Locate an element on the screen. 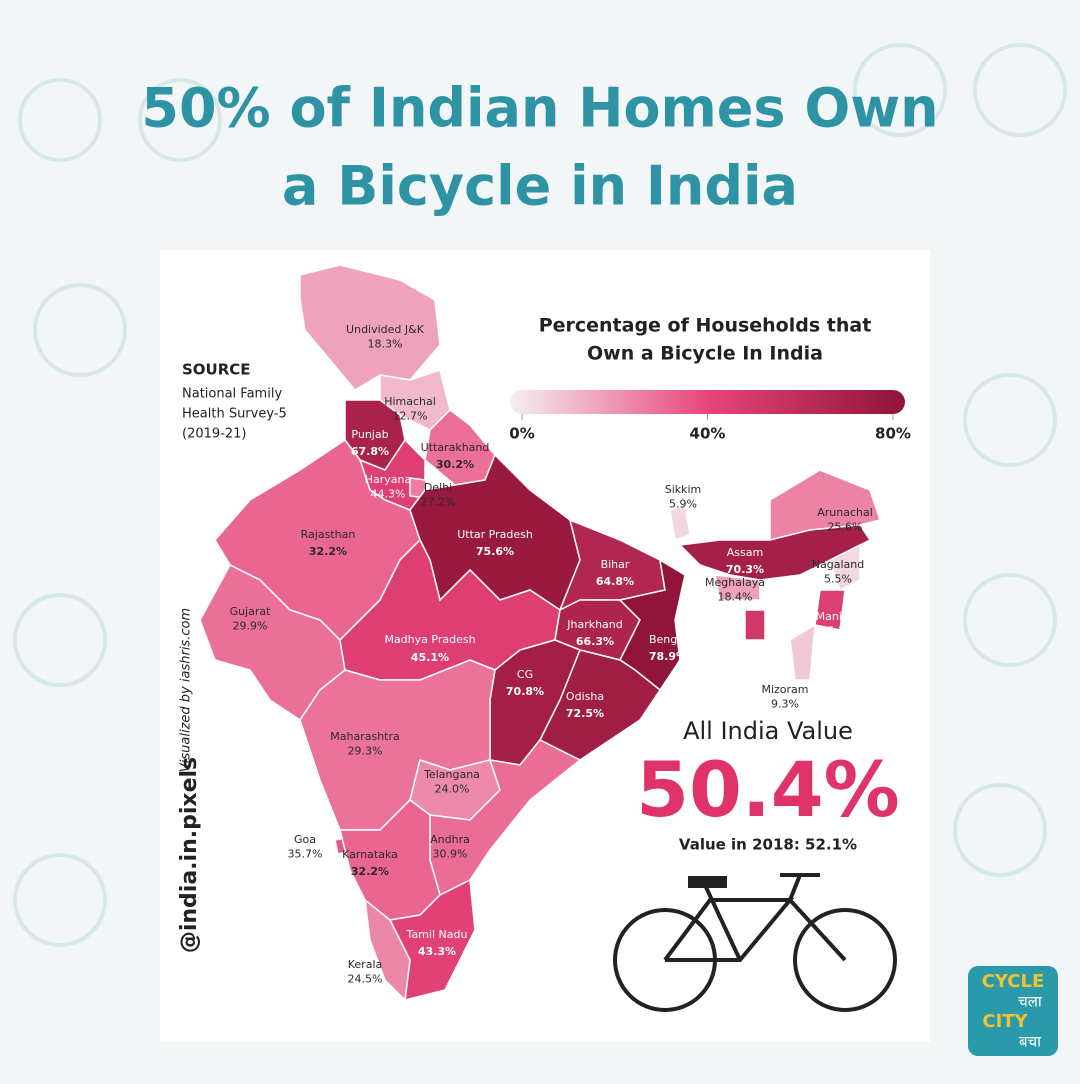  region-name: Kerala is located at coordinates (365, 964).